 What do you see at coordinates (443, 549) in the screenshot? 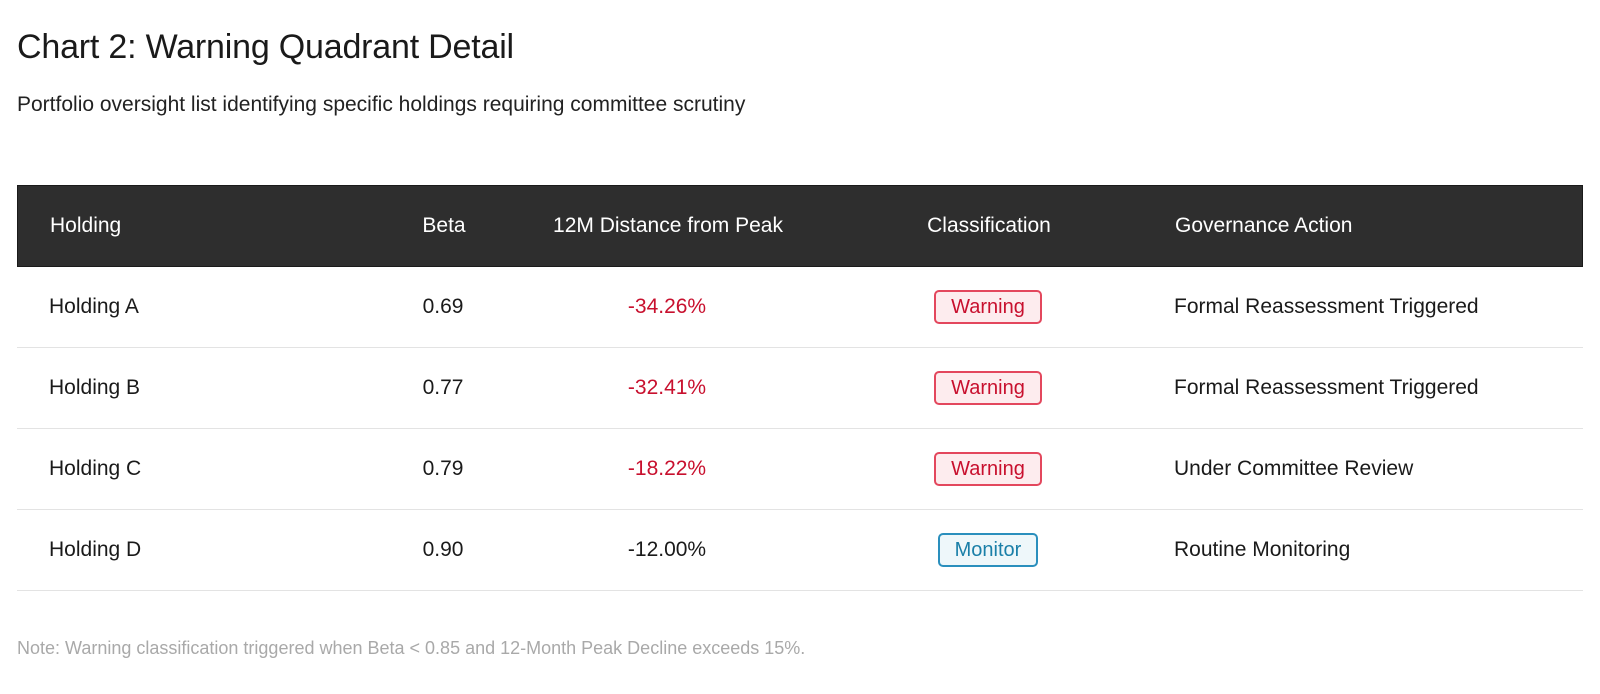
I see `beta-cell: 0.90` at bounding box center [443, 549].